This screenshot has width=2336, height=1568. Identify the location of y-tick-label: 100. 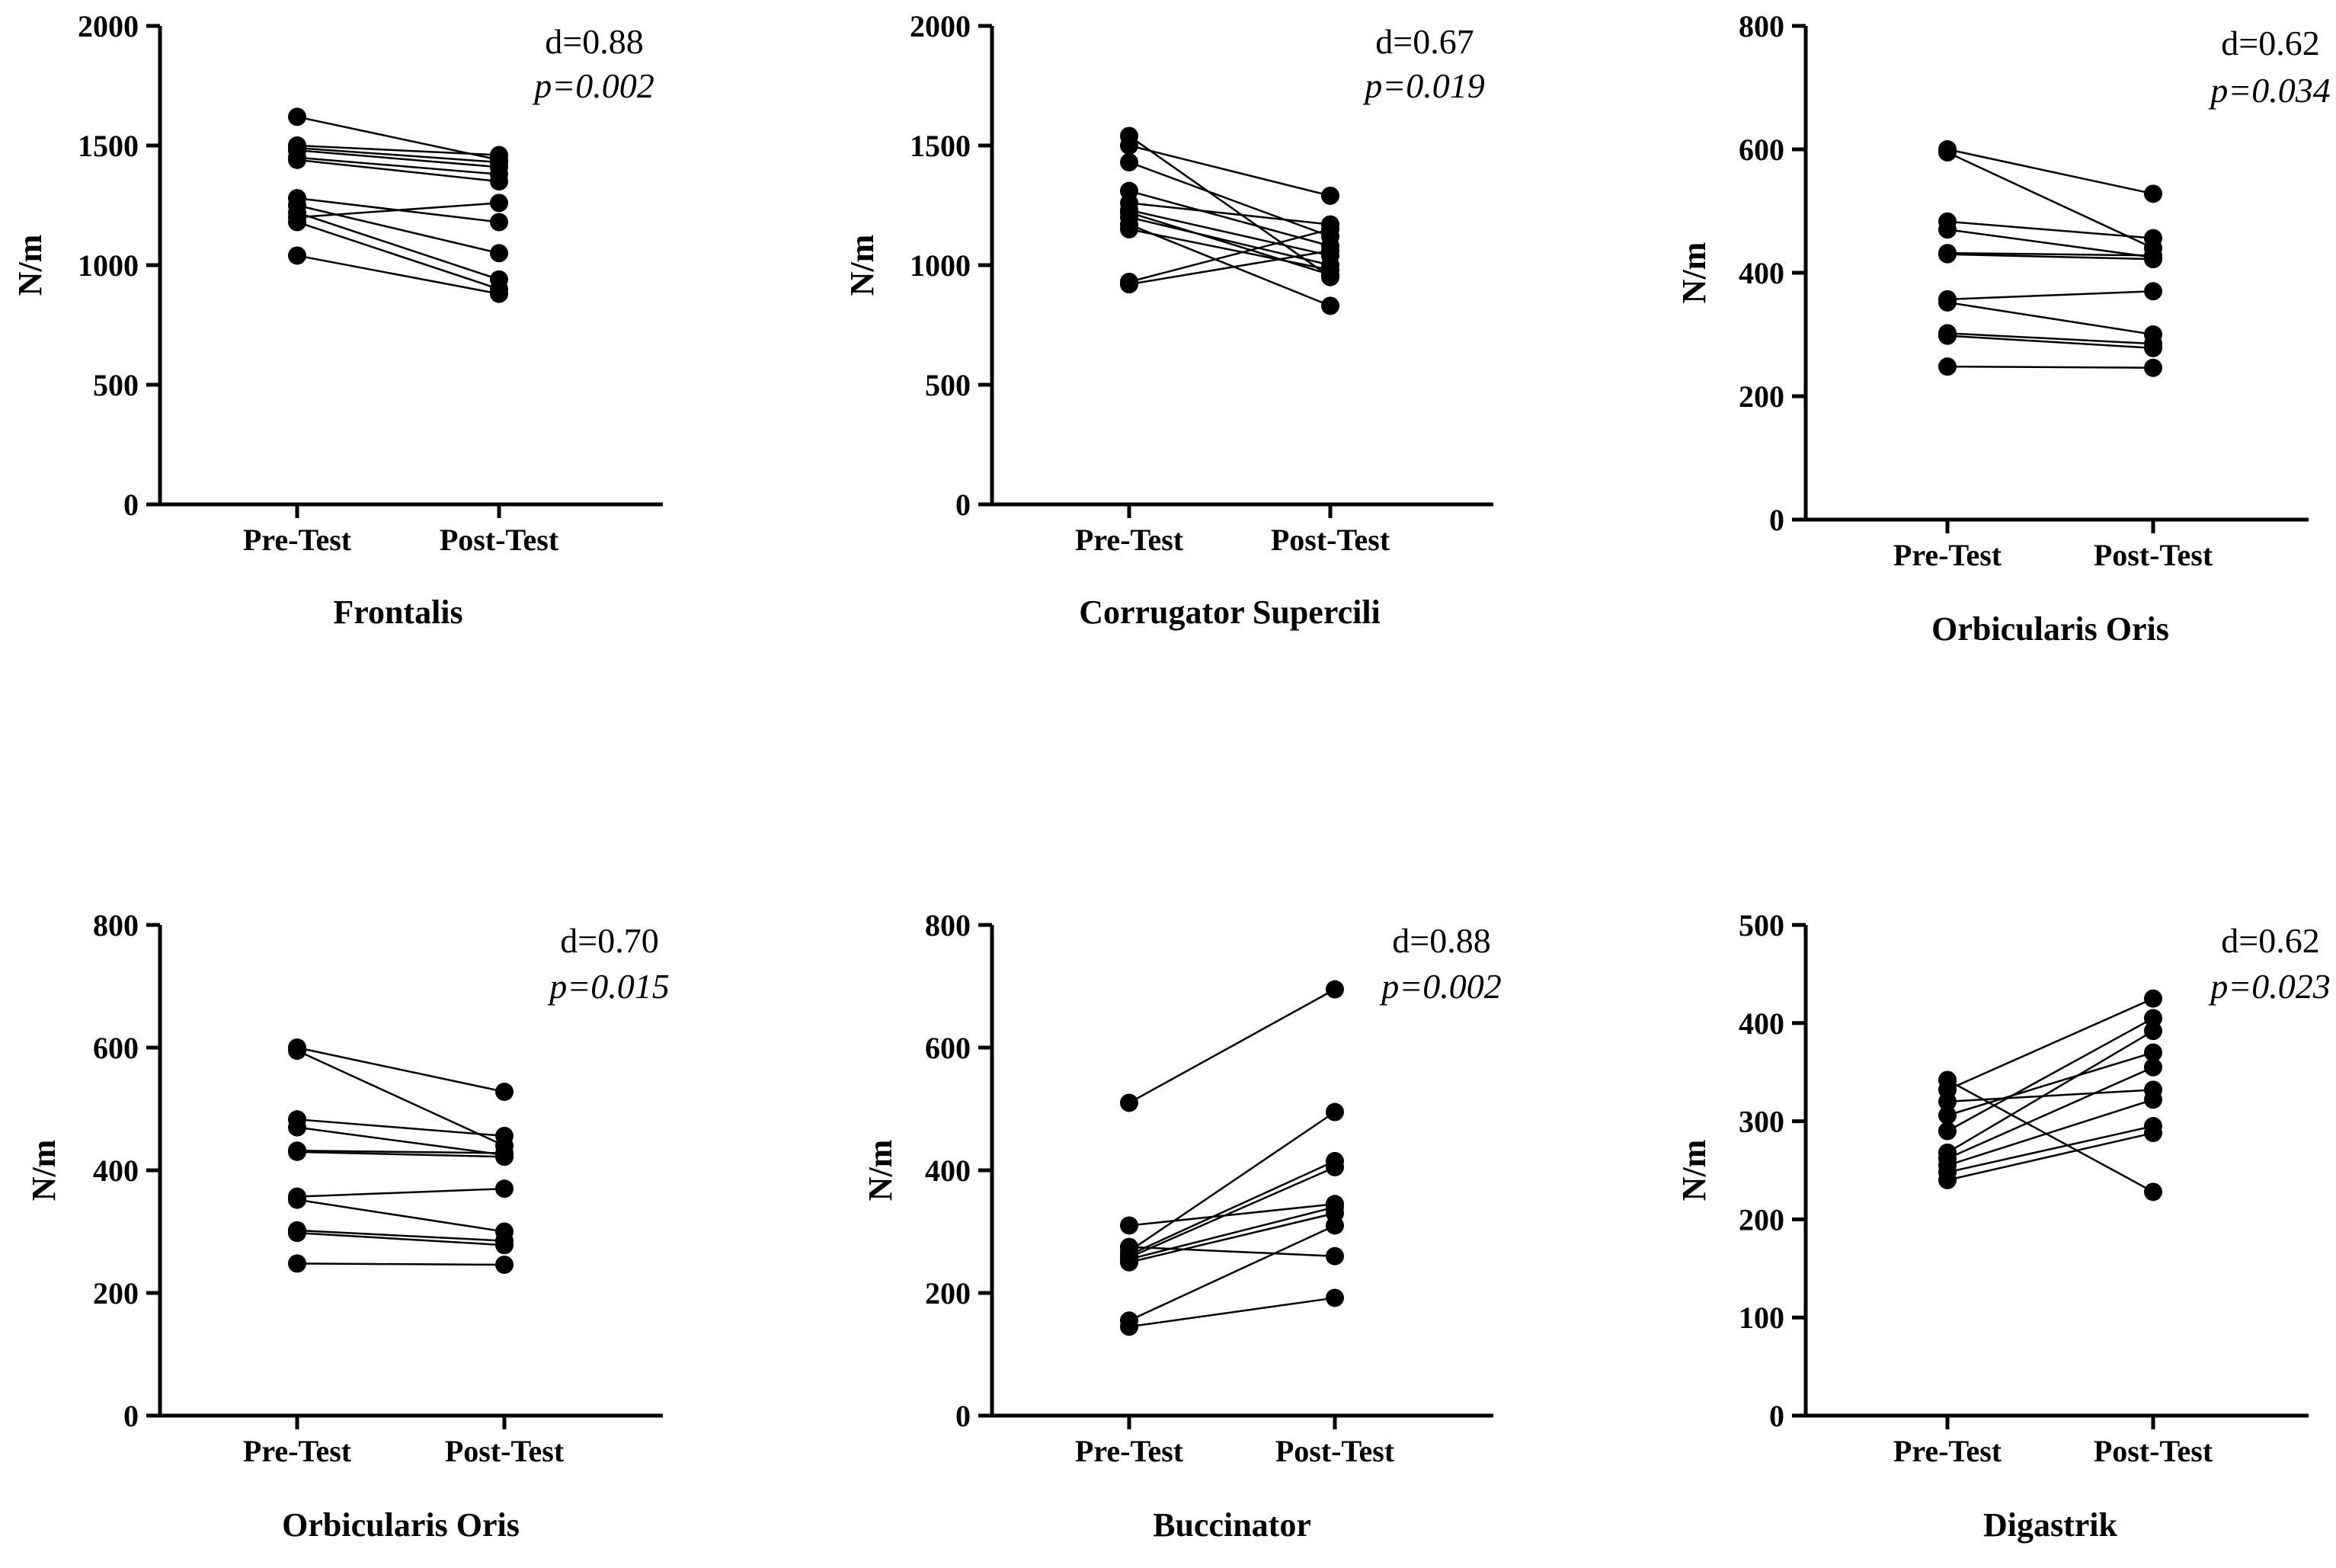
(1761, 1318).